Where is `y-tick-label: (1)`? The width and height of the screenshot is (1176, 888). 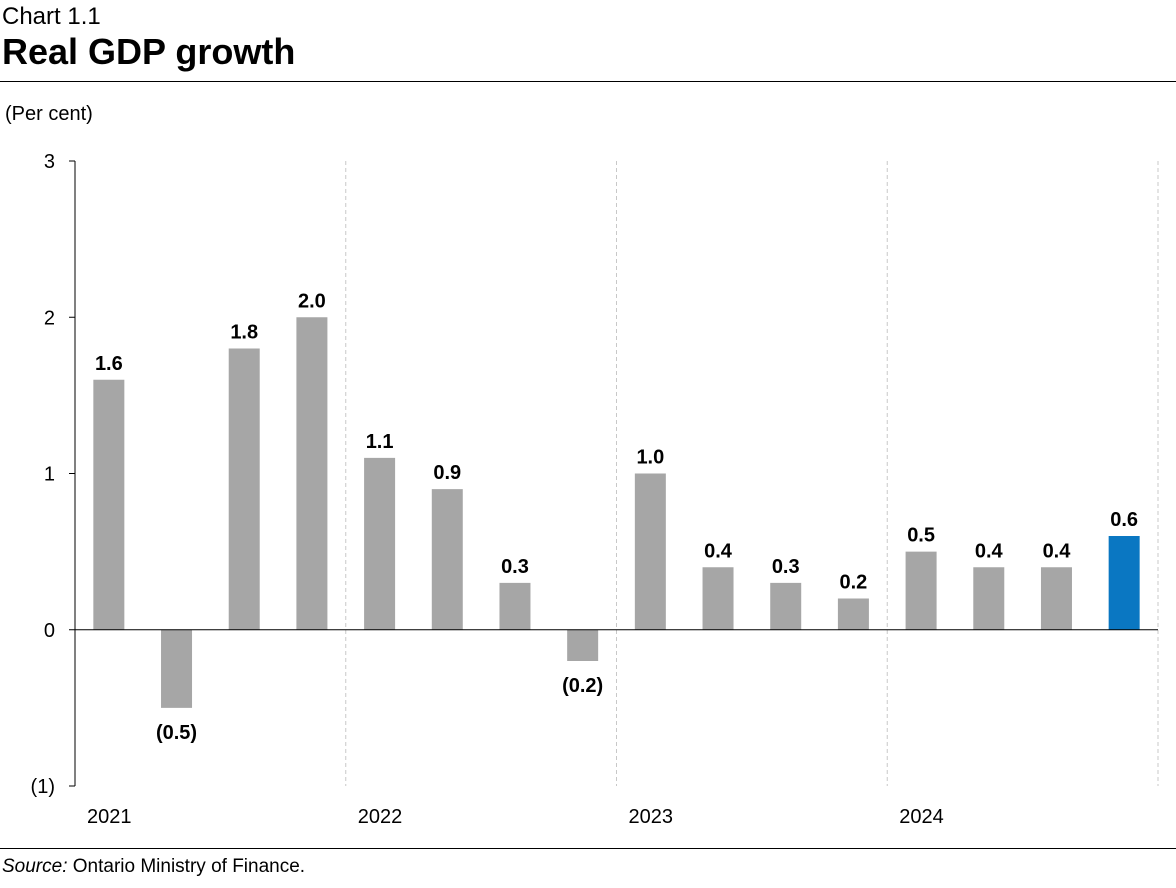
y-tick-label: (1) is located at coordinates (43, 787).